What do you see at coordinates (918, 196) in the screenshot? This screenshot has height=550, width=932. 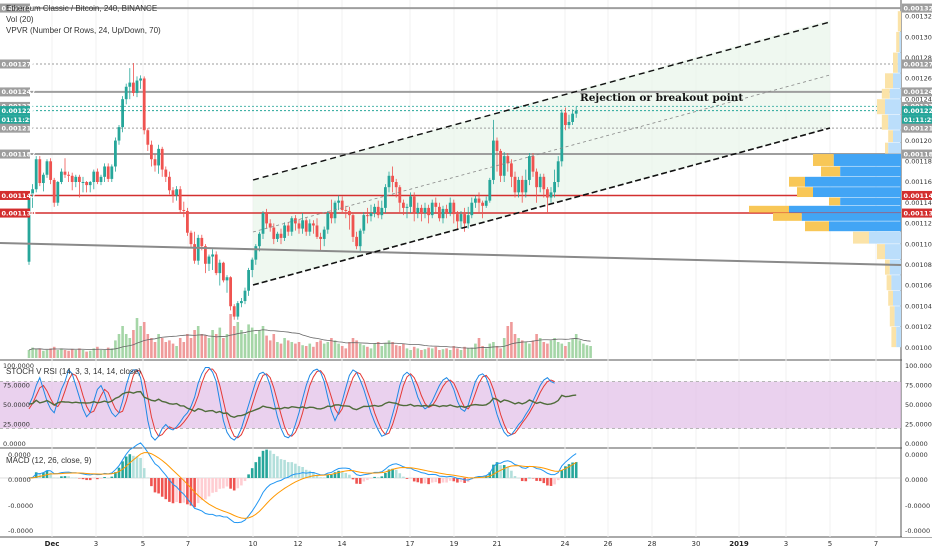 I see `price-label-right: 0.001147` at bounding box center [918, 196].